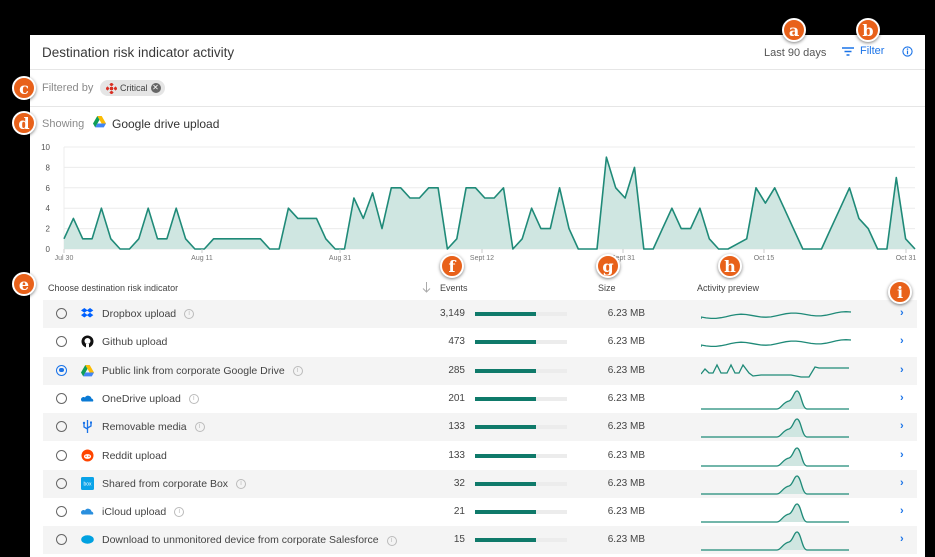 This screenshot has height=557, width=935. Describe the element at coordinates (480, 399) in the screenshot. I see `table-row: OneDrive upload i 201 6.23 MB ›` at that location.